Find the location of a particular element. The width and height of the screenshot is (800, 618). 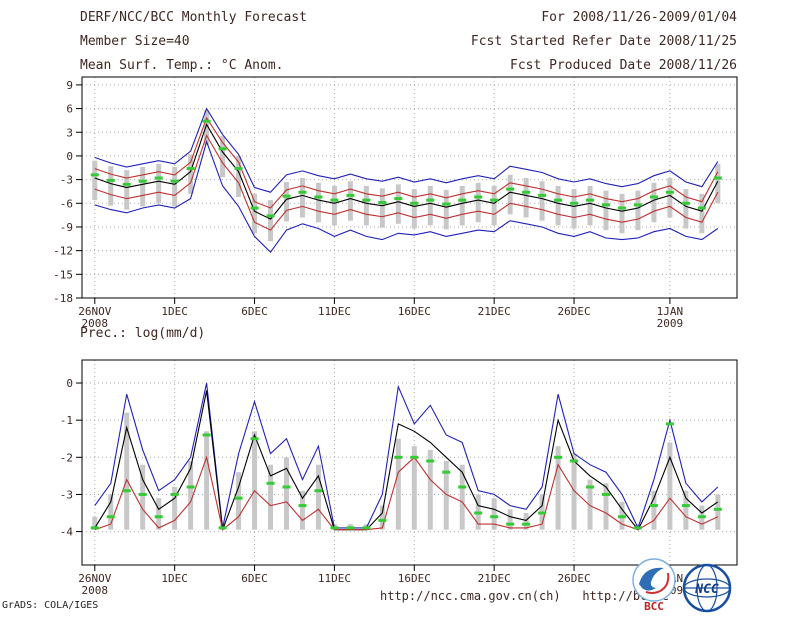

refer-date-label: Fcst Started Refer Date 2008/11/25 is located at coordinates (603, 41).